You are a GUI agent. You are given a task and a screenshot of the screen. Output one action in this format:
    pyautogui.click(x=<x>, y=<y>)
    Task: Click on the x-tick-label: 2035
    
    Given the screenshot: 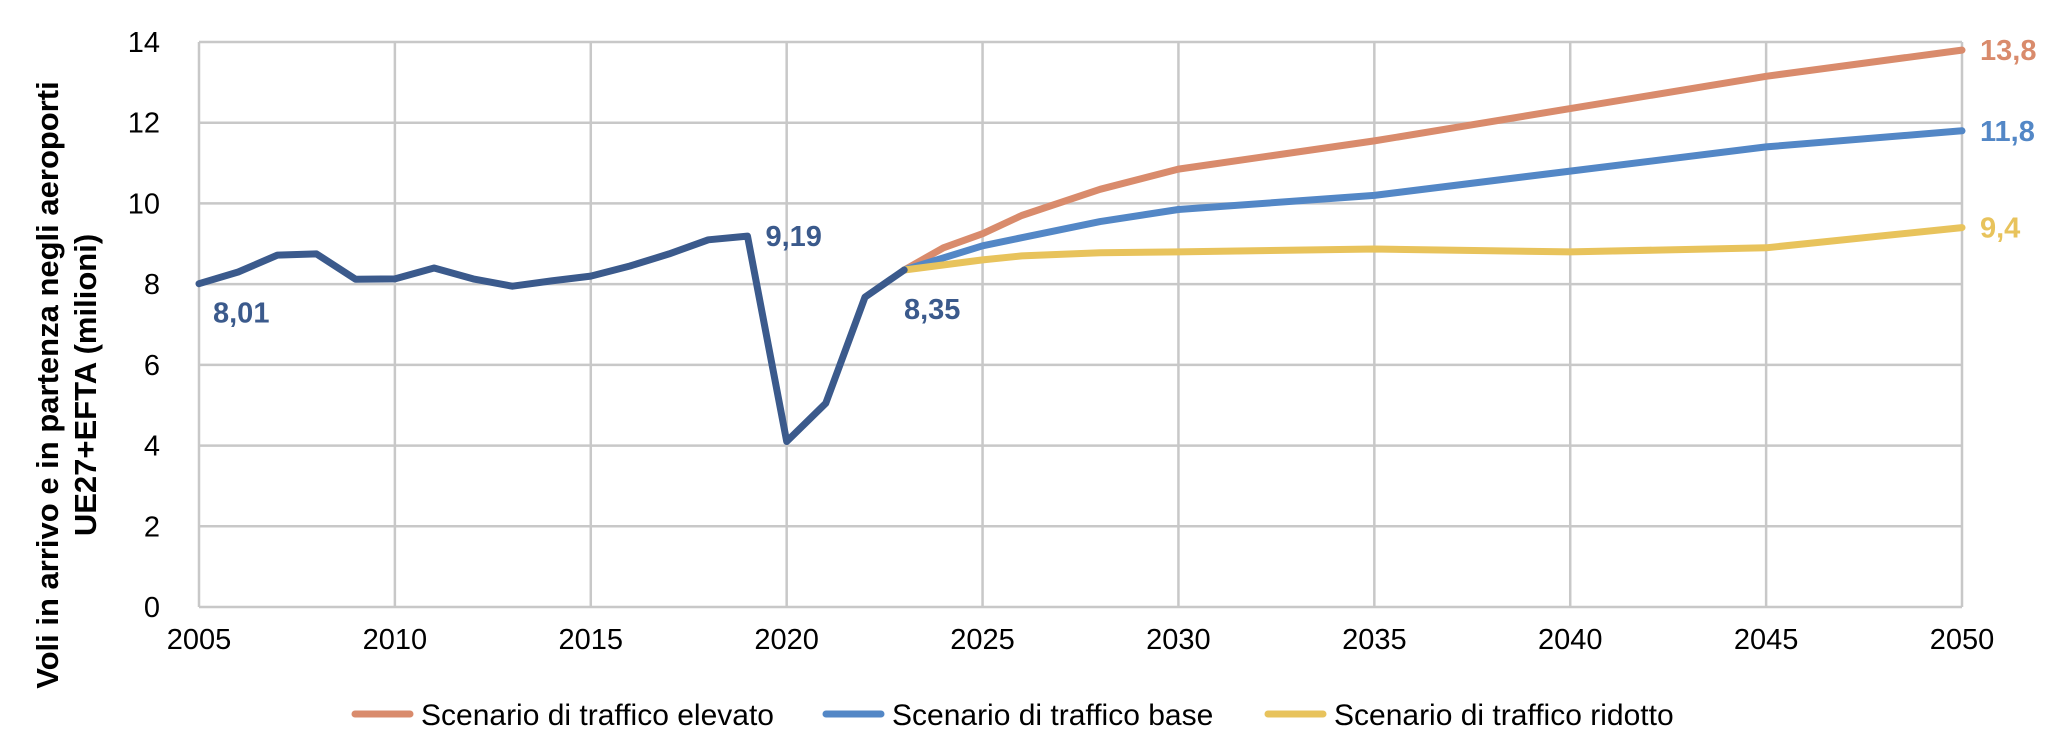 What is the action you would take?
    pyautogui.click(x=1374, y=640)
    